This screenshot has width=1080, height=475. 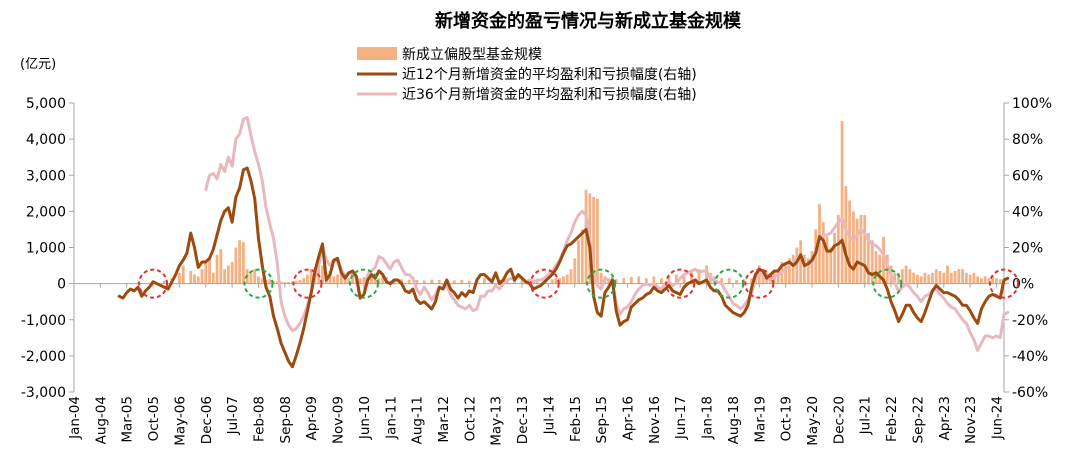 I want to click on left-tick-label: 1,000, so click(x=46, y=249).